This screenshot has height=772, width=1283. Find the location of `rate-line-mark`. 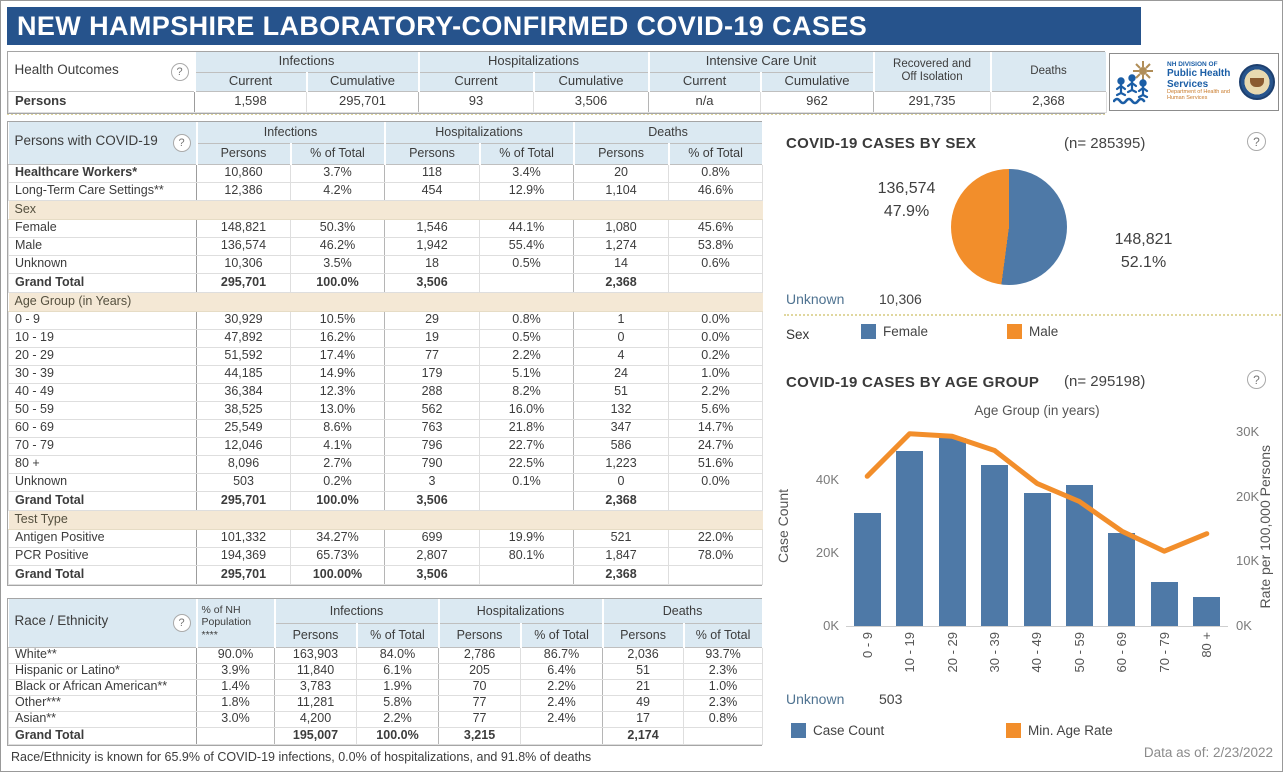

rate-line-mark is located at coordinates (1037, 526).